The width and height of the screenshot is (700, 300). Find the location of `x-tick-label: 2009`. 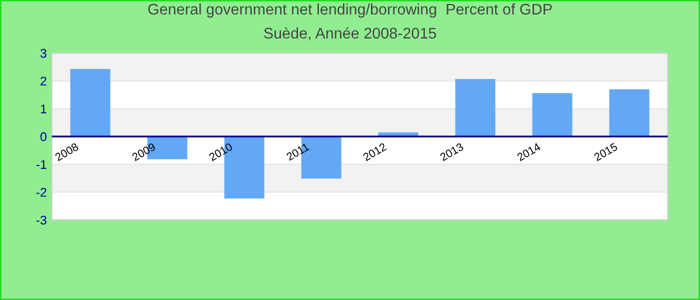

x-tick-label: 2009 is located at coordinates (144, 152).